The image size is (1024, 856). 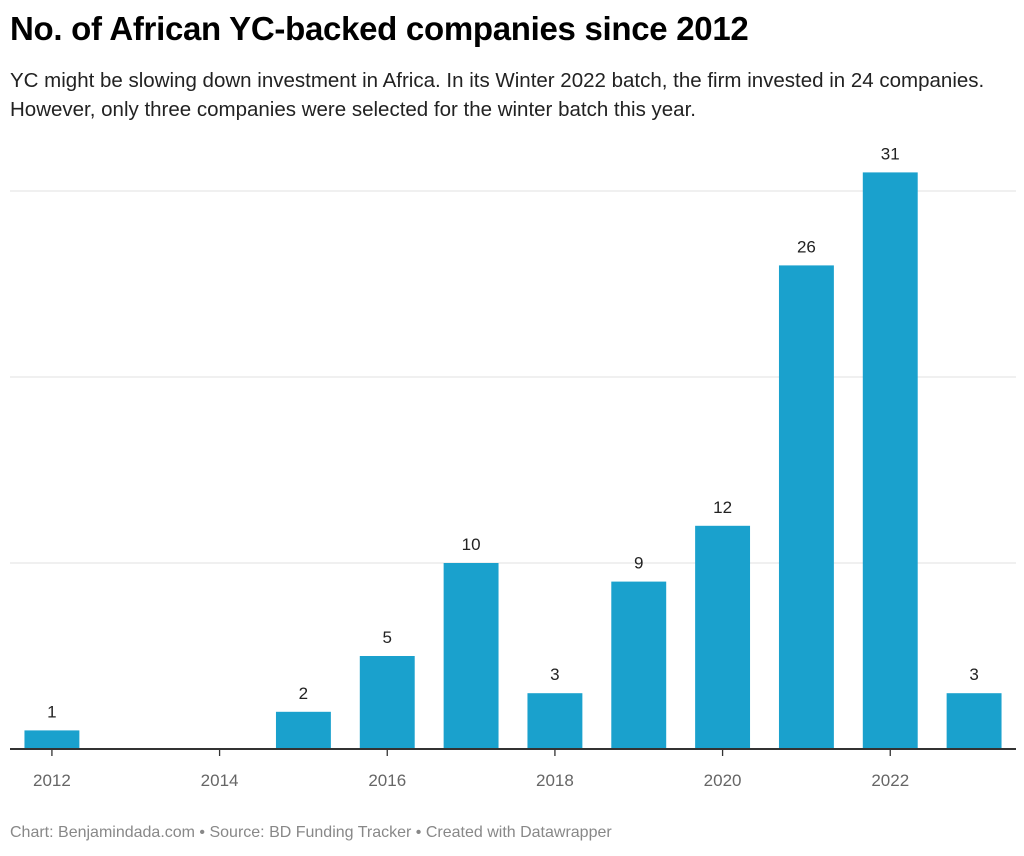 What do you see at coordinates (638, 563) in the screenshot?
I see `data-label-2019: 9` at bounding box center [638, 563].